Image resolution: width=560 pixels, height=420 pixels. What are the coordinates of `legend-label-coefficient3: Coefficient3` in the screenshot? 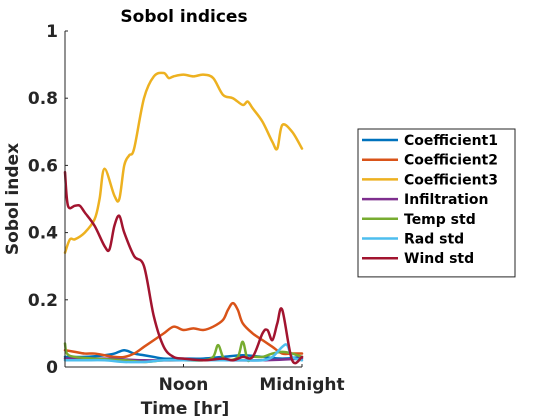 It's located at (451, 180).